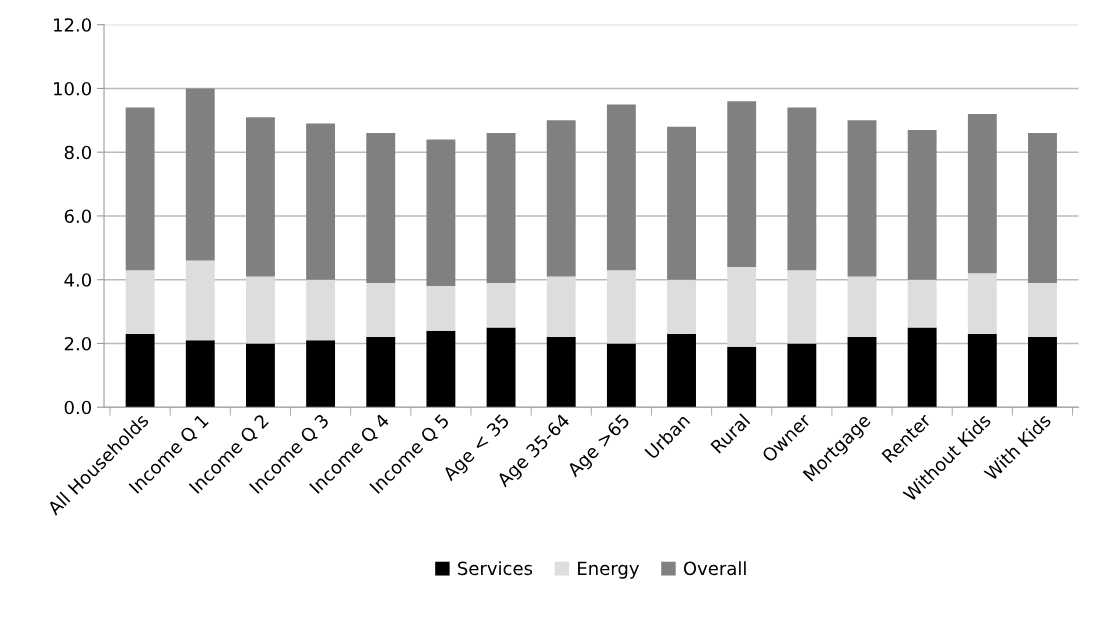 The image size is (1095, 617). I want to click on y-tick-label: 4.0, so click(78, 280).